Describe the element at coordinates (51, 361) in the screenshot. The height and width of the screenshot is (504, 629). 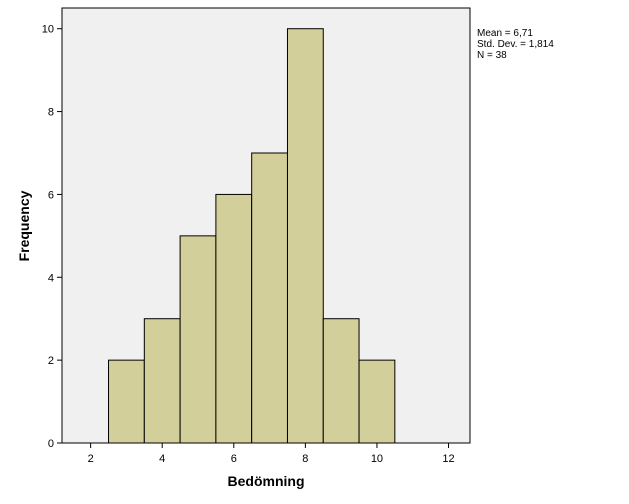
I see `y-tick-label: 2` at that location.